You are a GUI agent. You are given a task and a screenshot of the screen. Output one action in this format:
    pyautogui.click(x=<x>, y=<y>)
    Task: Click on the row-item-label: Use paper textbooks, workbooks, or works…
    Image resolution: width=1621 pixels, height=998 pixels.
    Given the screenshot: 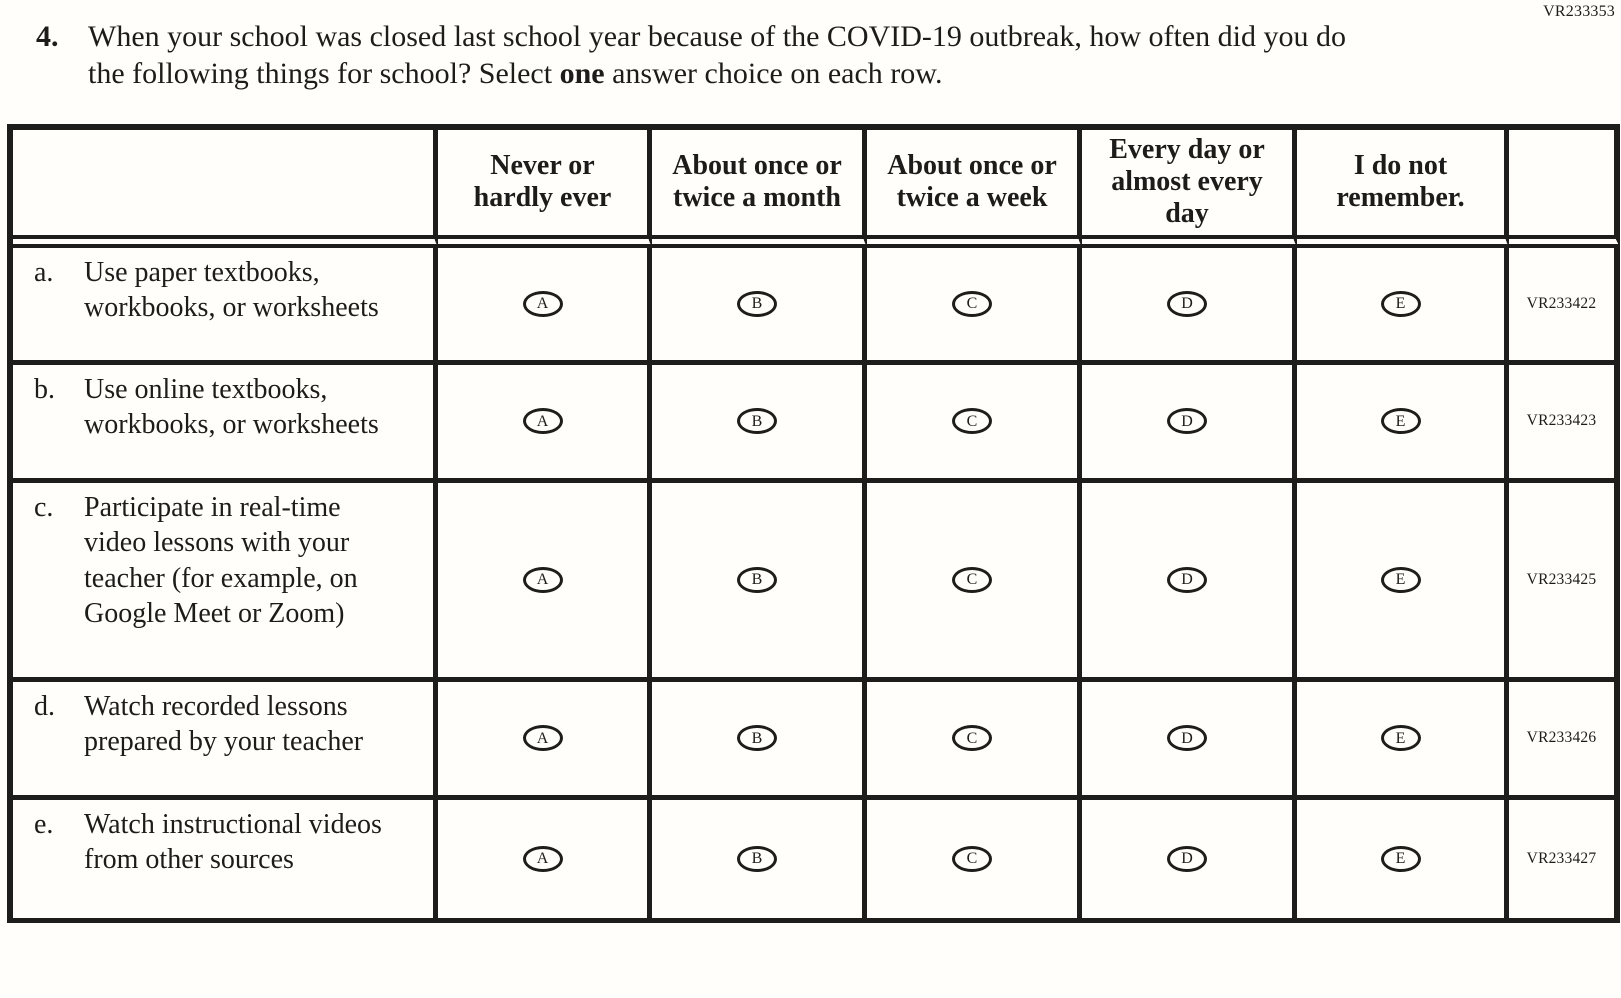 What is the action you would take?
    pyautogui.click(x=231, y=290)
    